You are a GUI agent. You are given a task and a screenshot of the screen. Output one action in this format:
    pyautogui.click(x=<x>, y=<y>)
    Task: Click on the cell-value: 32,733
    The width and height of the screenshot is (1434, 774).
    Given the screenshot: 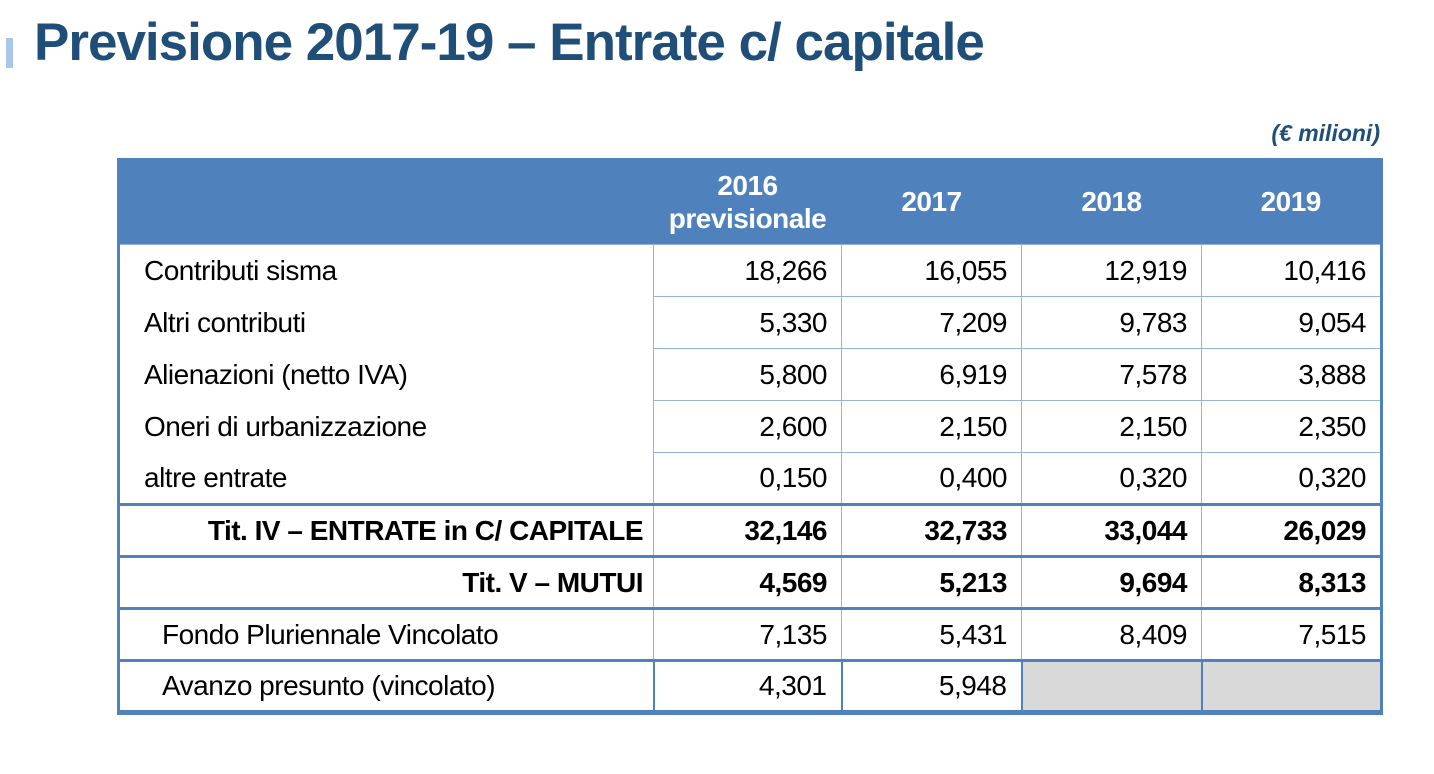 What is the action you would take?
    pyautogui.click(x=931, y=530)
    